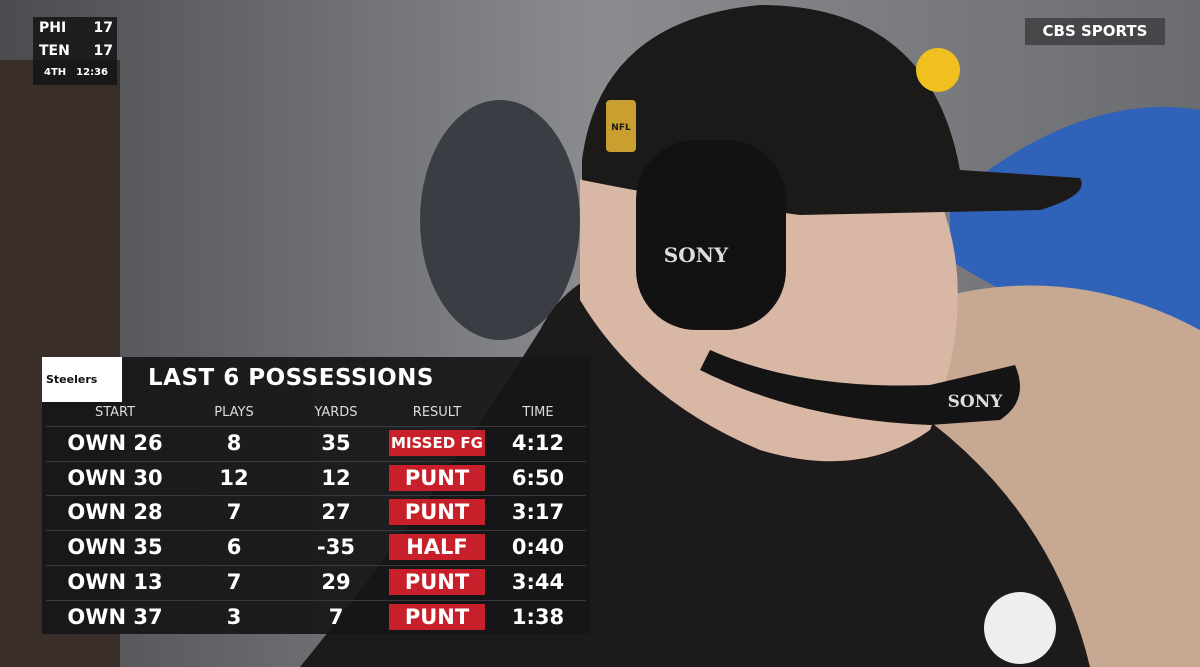  What do you see at coordinates (437, 547) in the screenshot?
I see `result-badge: HALF` at bounding box center [437, 547].